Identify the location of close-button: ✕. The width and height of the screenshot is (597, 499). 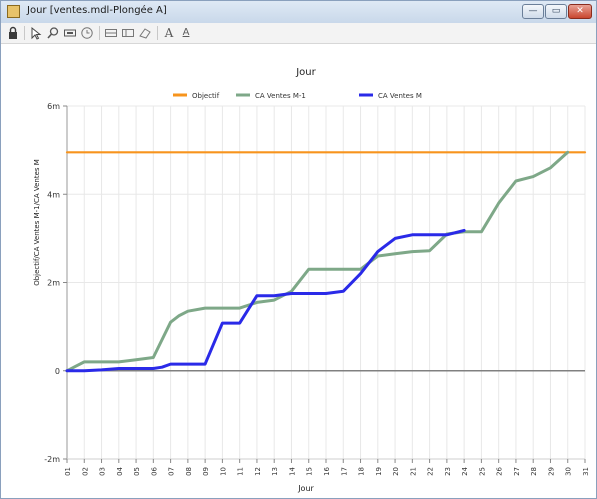
(580, 11).